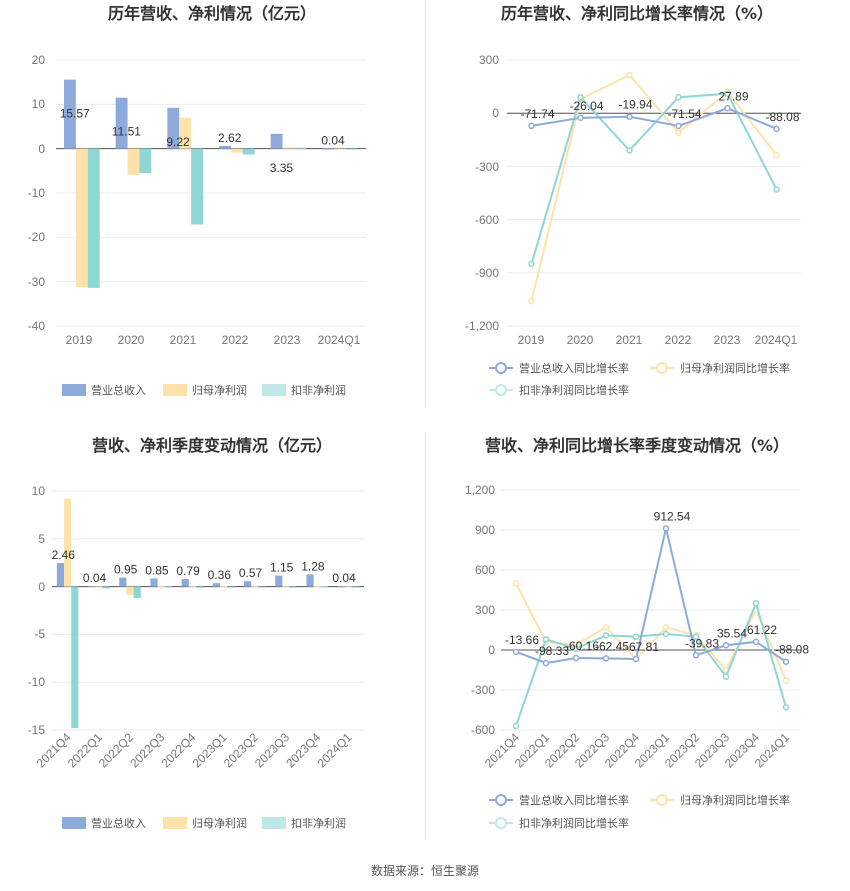  What do you see at coordinates (39, 491) in the screenshot?
I see `y-tick: 10` at bounding box center [39, 491].